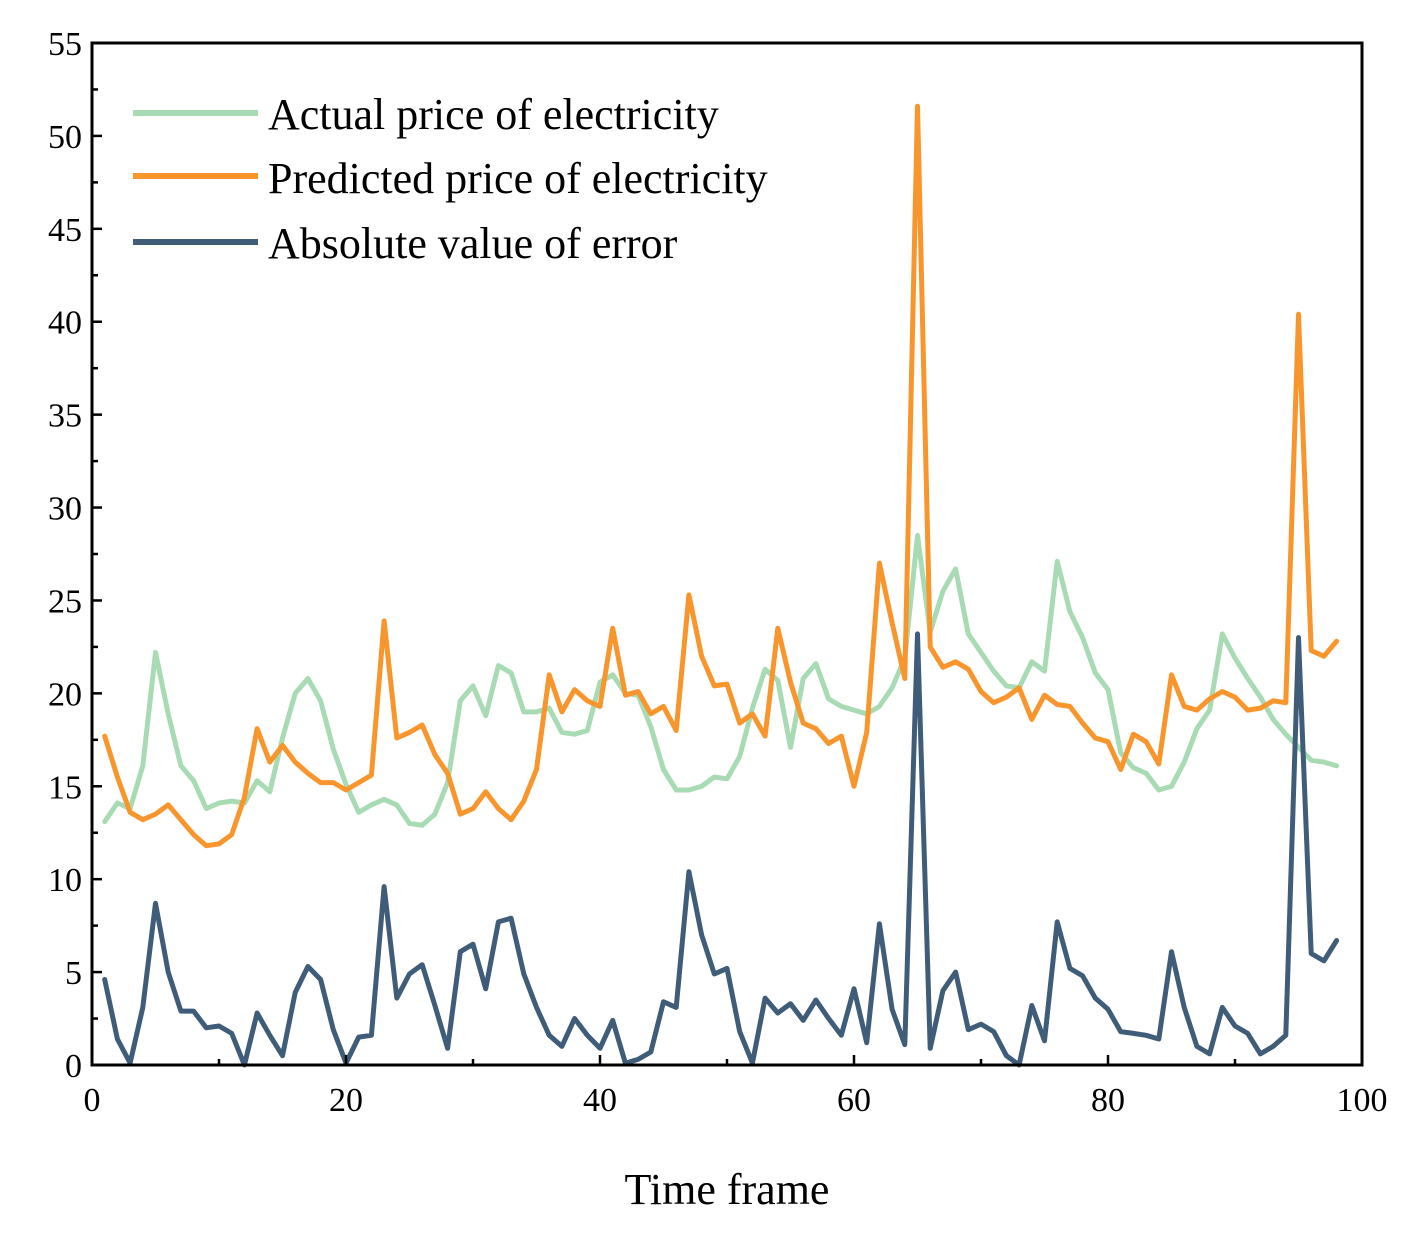  Describe the element at coordinates (65, 787) in the screenshot. I see `y-tick-label: 15` at that location.